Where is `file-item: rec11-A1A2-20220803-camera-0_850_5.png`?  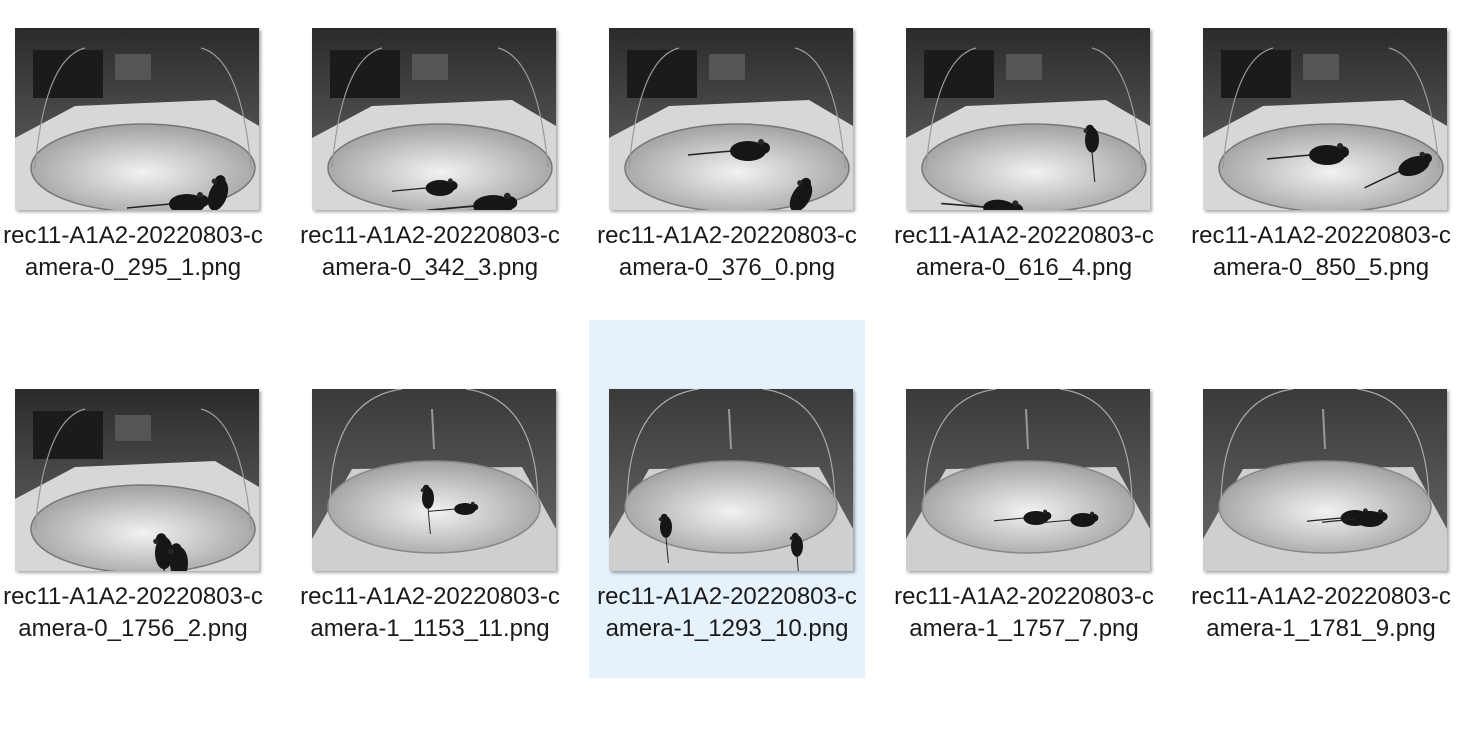
file-item: rec11-A1A2-20220803-camera-0_850_5.png is located at coordinates (1321, 178).